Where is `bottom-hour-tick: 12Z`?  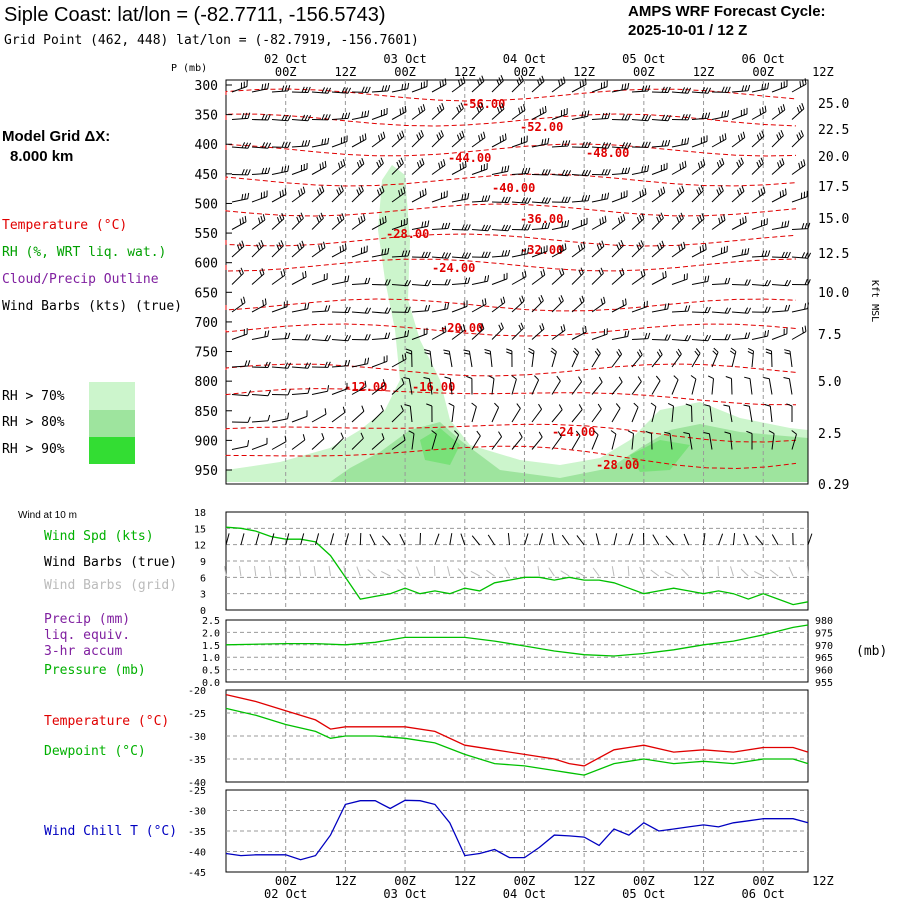
bottom-hour-tick: 12Z is located at coordinates (584, 881).